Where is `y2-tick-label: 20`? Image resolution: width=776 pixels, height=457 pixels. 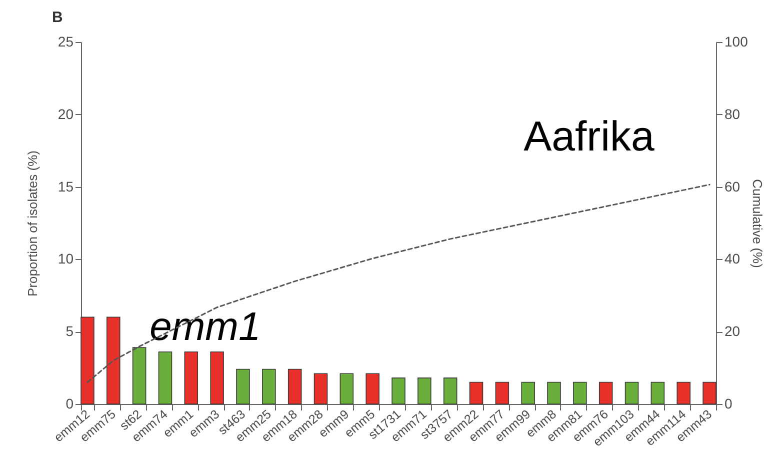 y2-tick-label: 20 is located at coordinates (732, 331).